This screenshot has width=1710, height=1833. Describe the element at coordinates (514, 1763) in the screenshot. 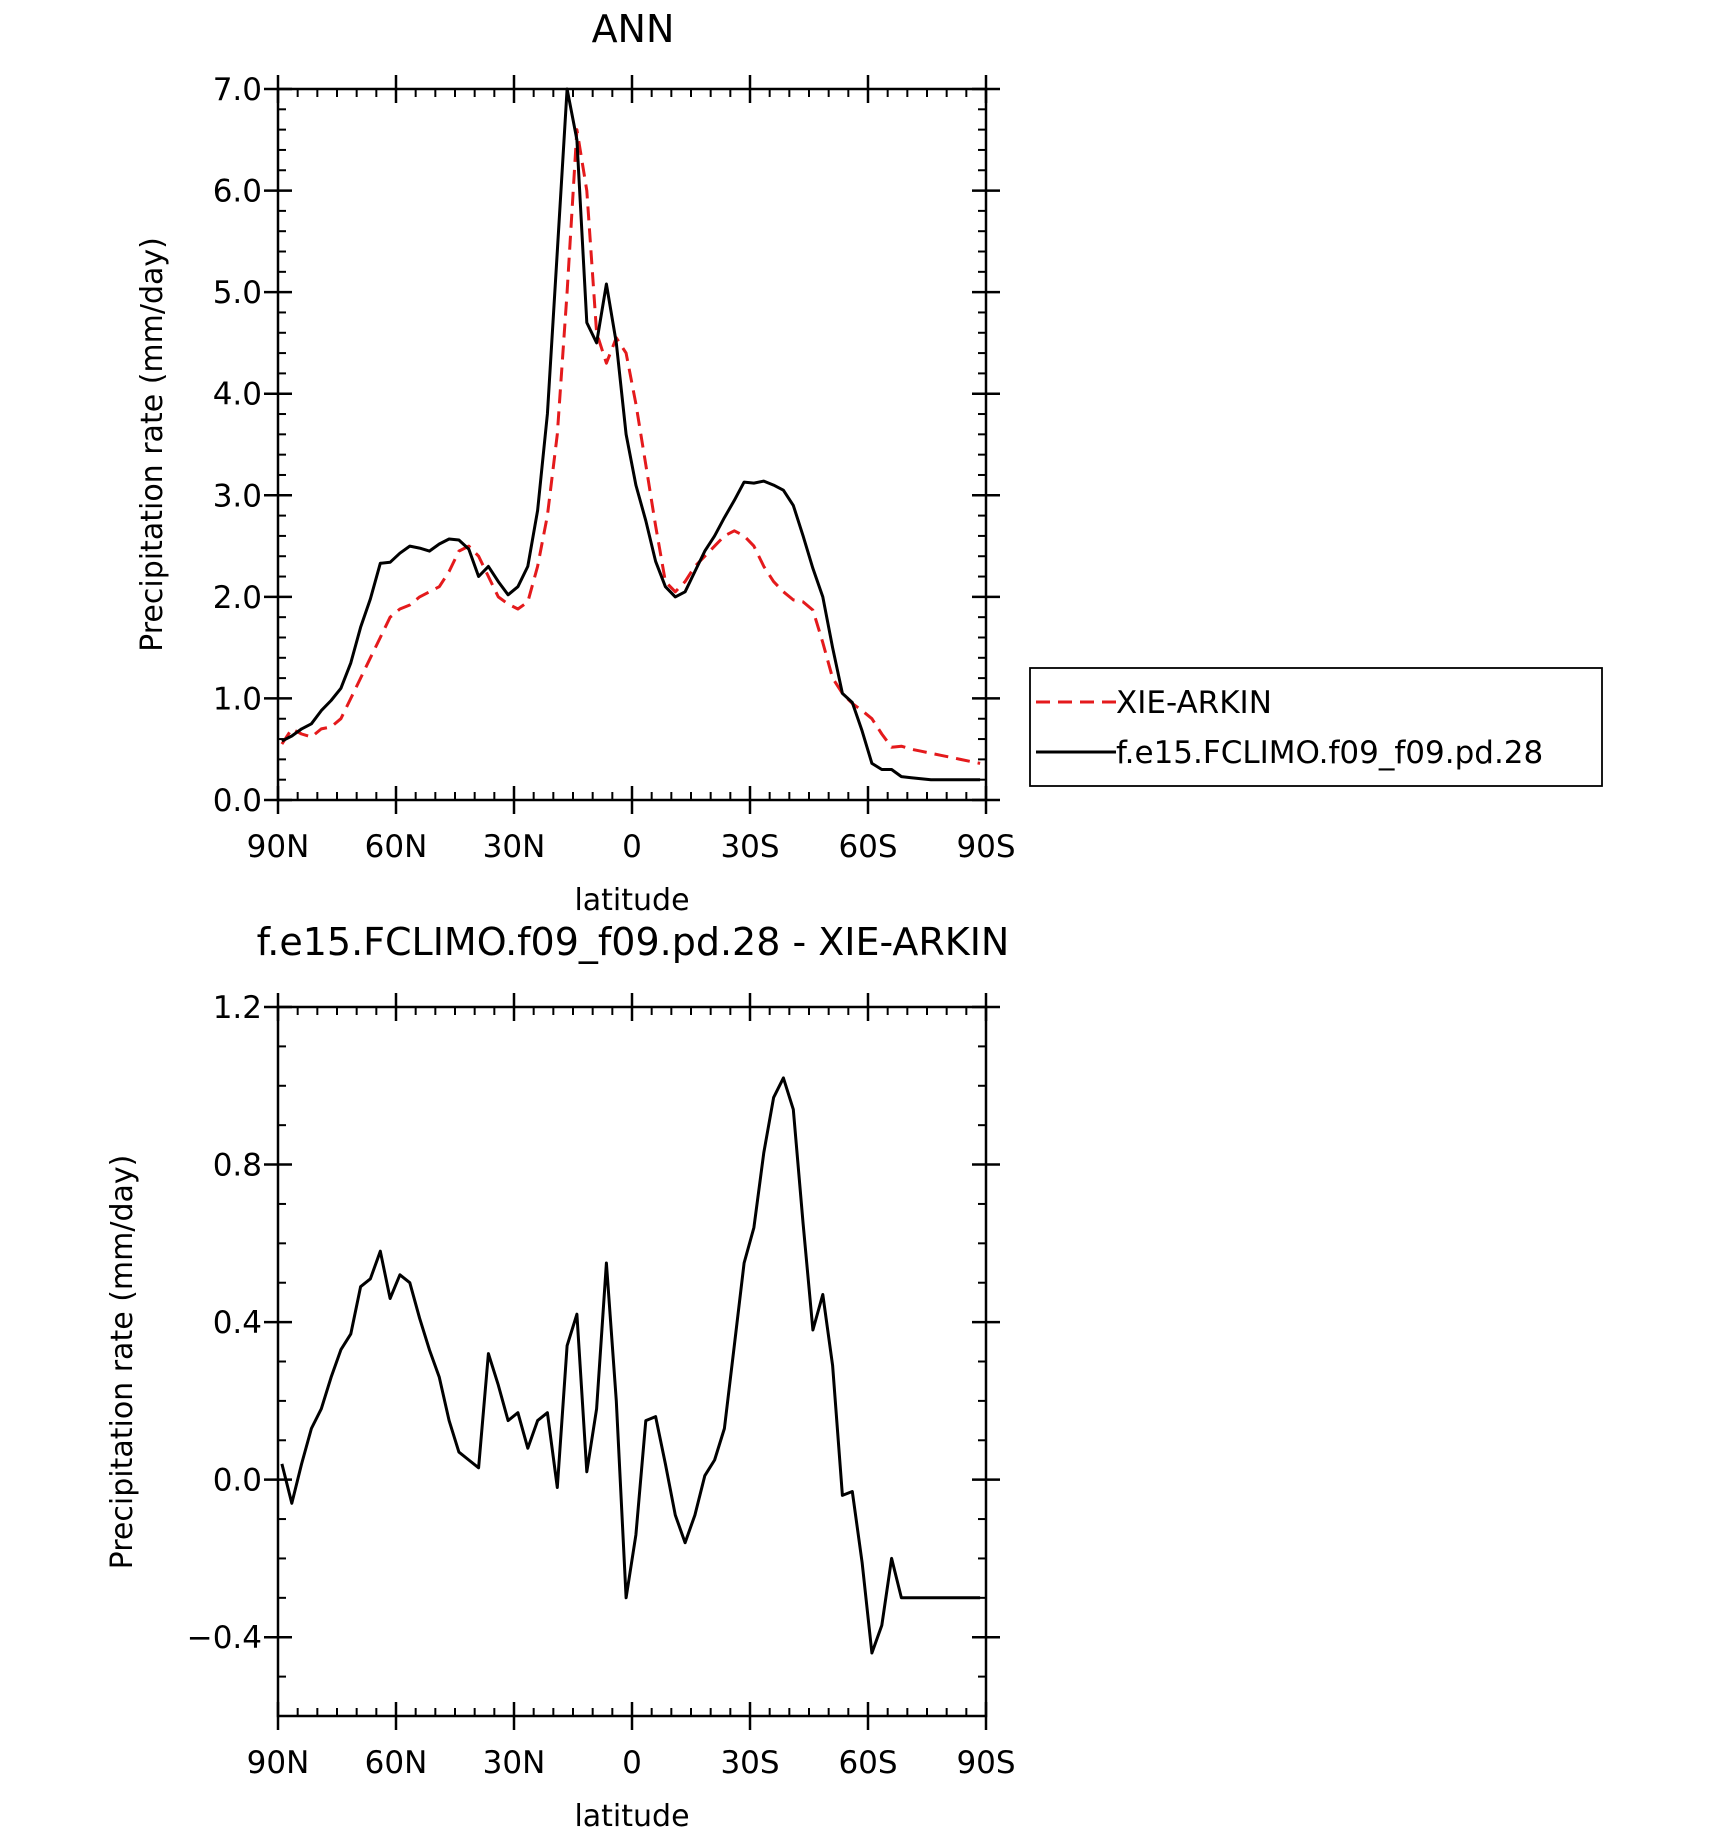

I see `bottom-x-tick-label: 30N` at that location.